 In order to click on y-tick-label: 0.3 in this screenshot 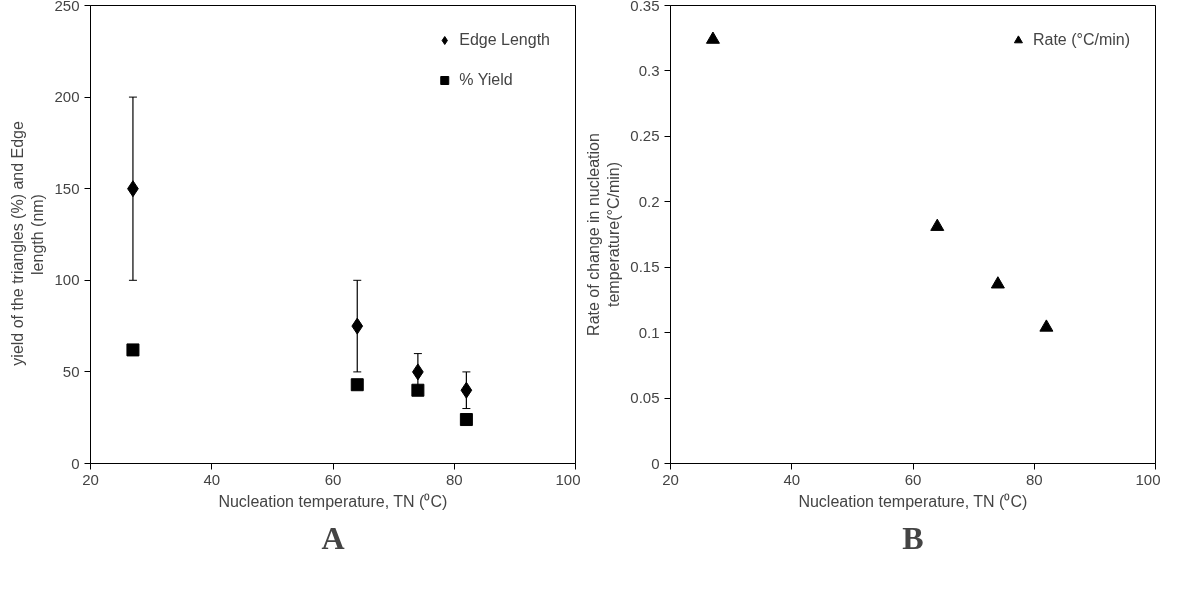, I will do `click(649, 70)`.